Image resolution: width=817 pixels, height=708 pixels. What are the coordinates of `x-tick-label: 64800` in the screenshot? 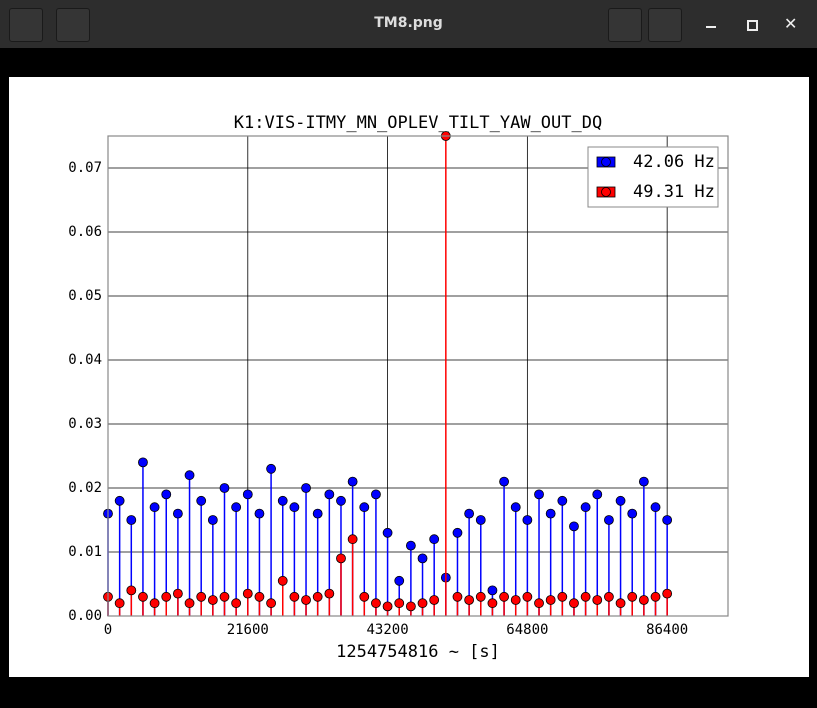 It's located at (527, 630).